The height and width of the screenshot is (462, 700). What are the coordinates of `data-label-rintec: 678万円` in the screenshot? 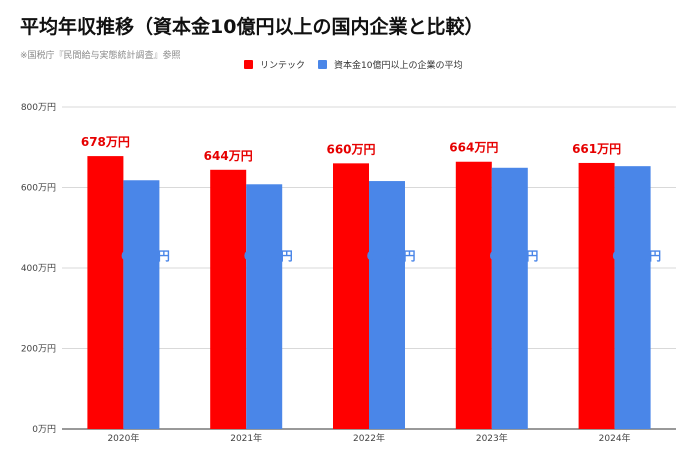 It's located at (105, 142).